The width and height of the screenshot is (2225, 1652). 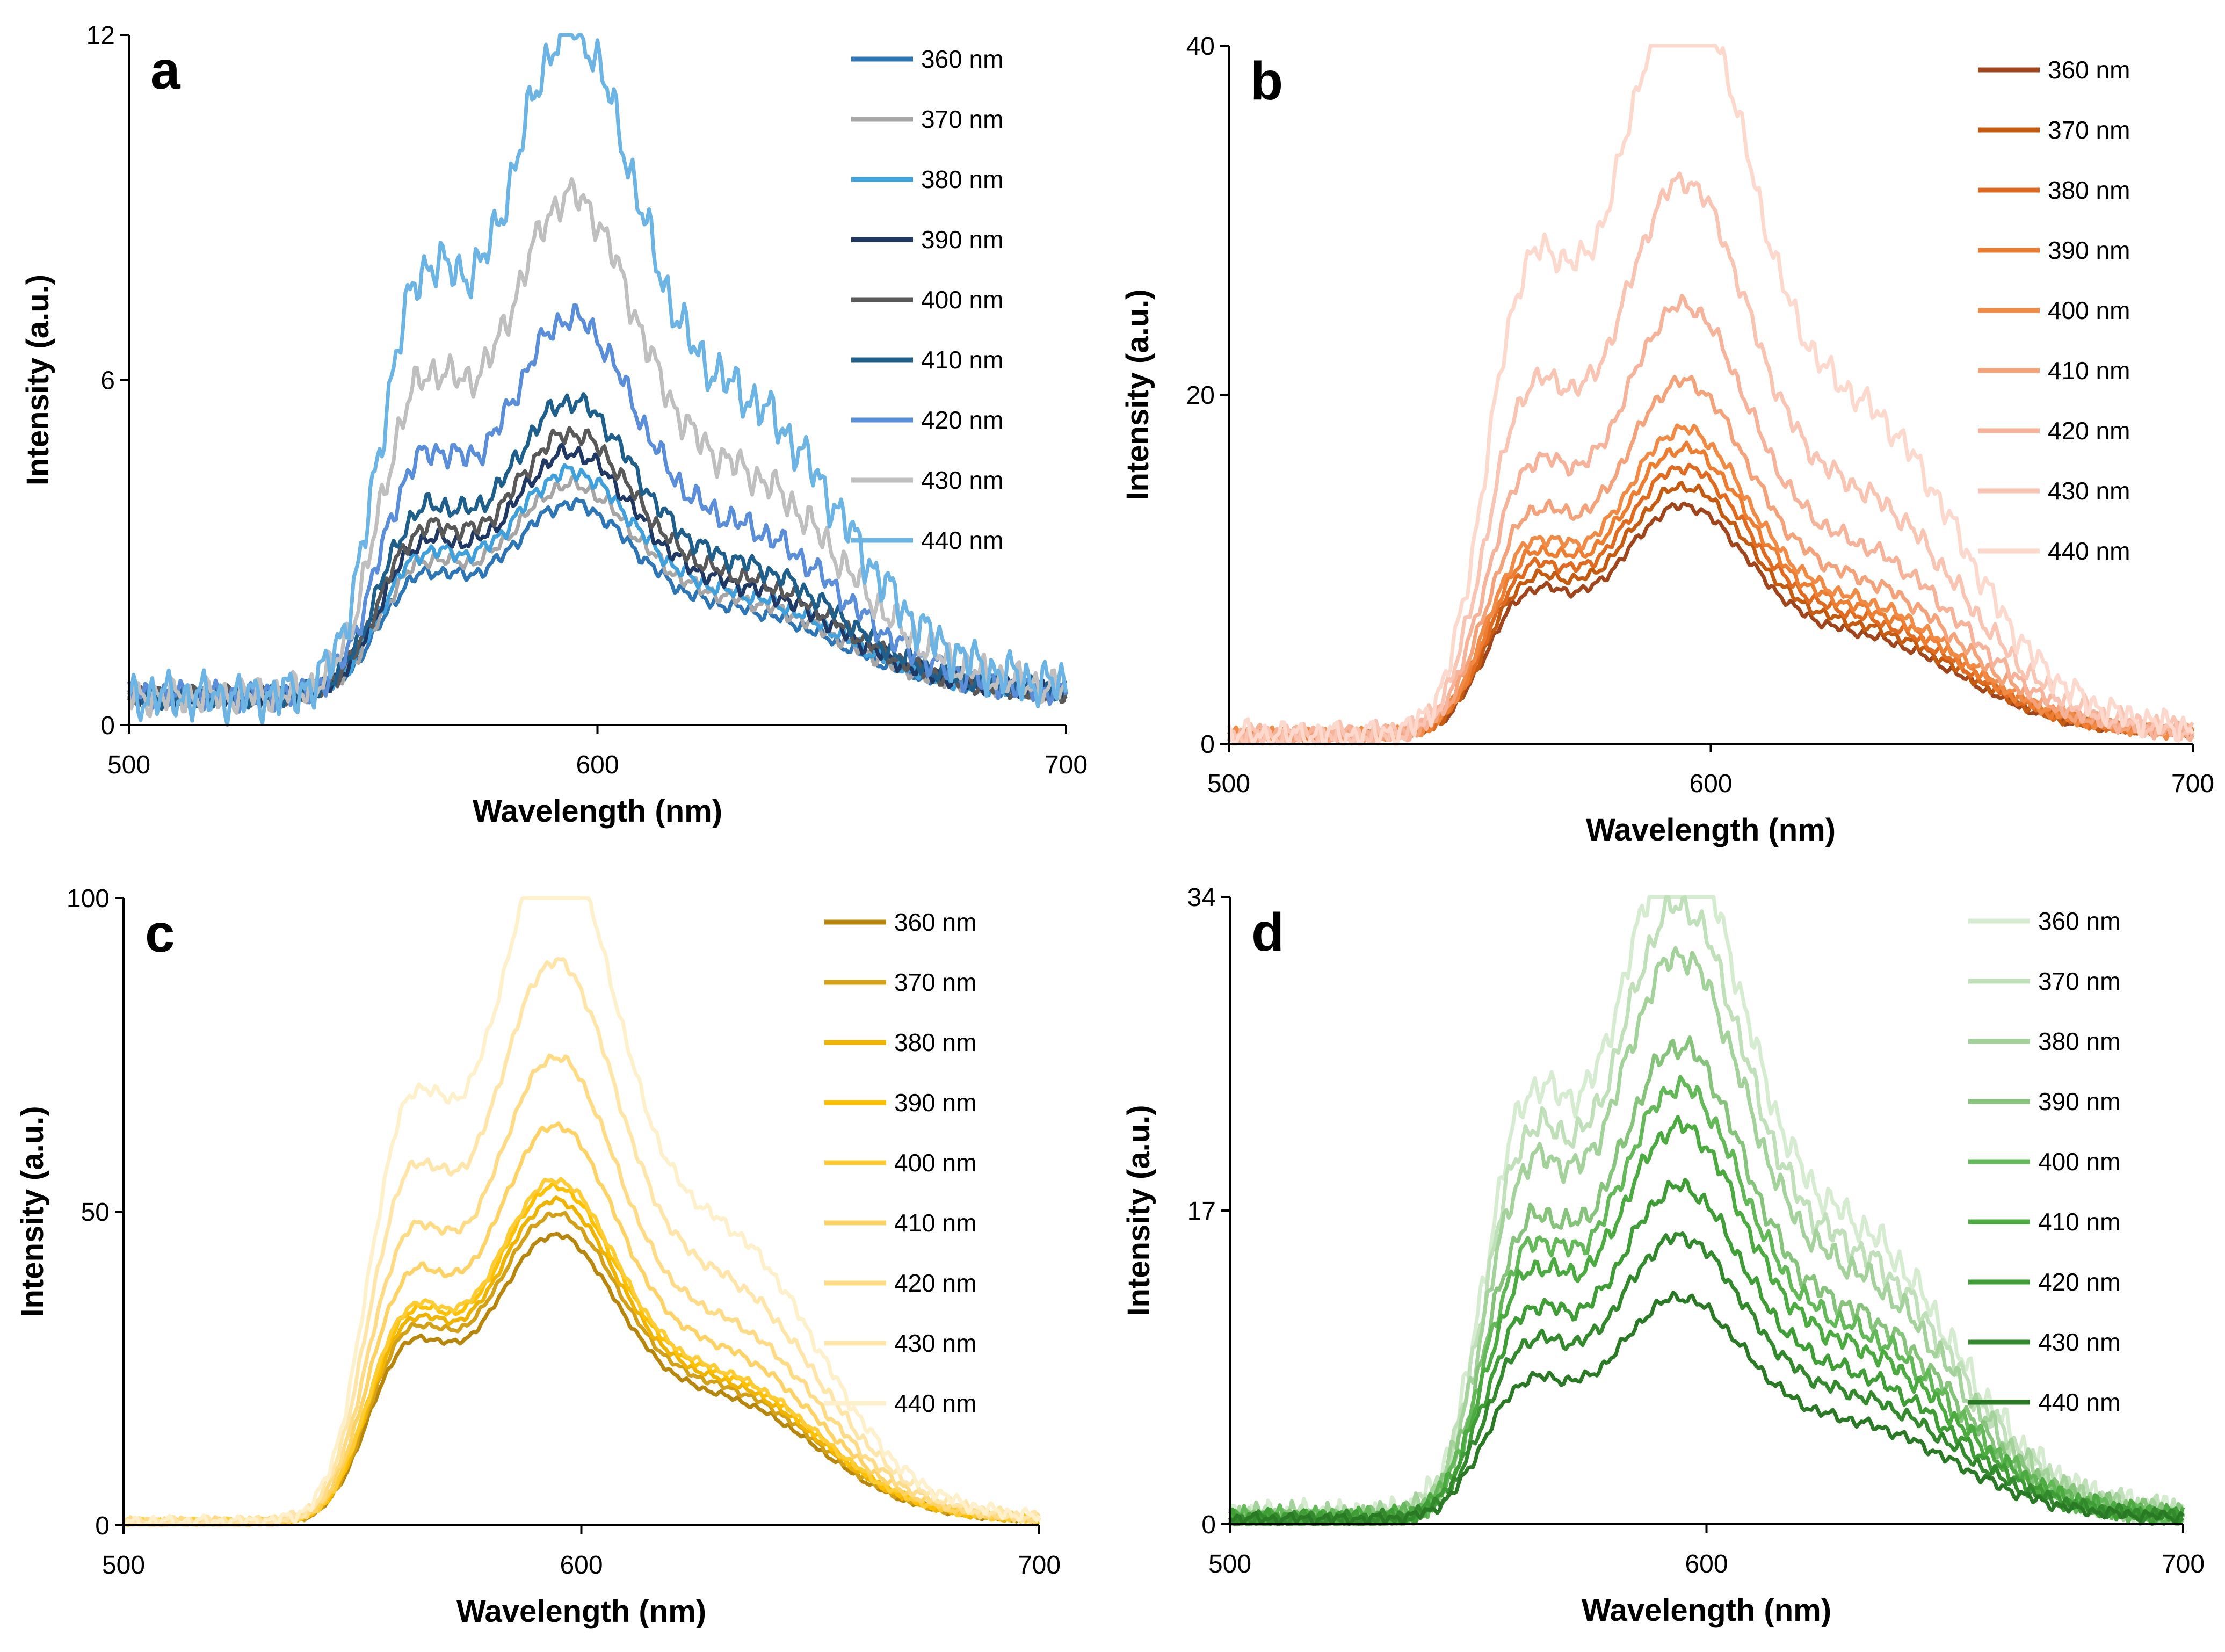 What do you see at coordinates (1201, 46) in the screenshot?
I see `y-tick-label: 40` at bounding box center [1201, 46].